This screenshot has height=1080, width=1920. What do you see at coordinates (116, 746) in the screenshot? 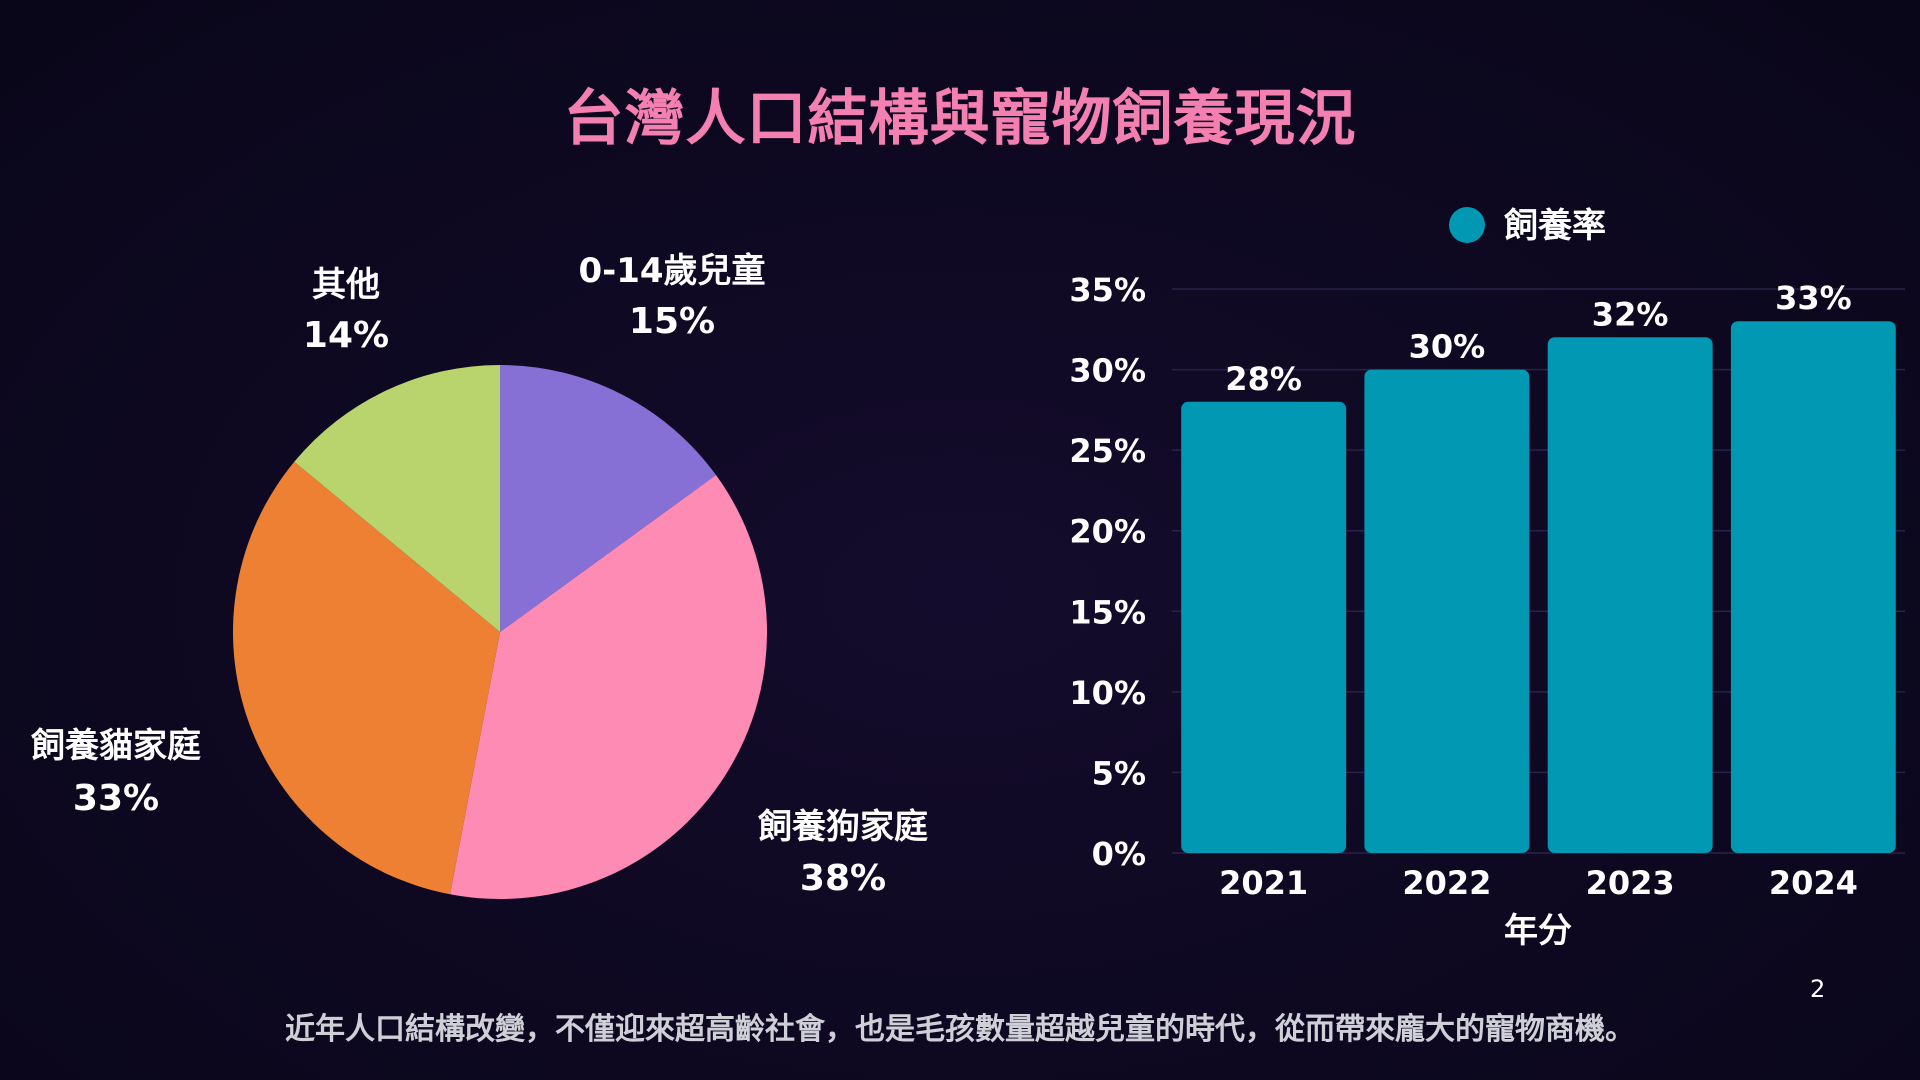
I see `pie-slice-3-label: 飼養貓家庭` at bounding box center [116, 746].